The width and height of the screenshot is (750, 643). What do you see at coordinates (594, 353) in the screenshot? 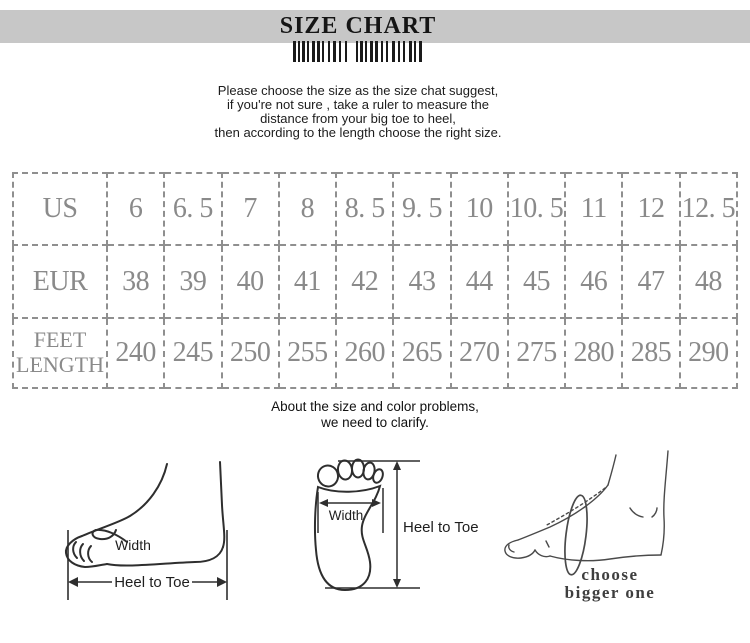
I see `size-cell: 280` at bounding box center [594, 353].